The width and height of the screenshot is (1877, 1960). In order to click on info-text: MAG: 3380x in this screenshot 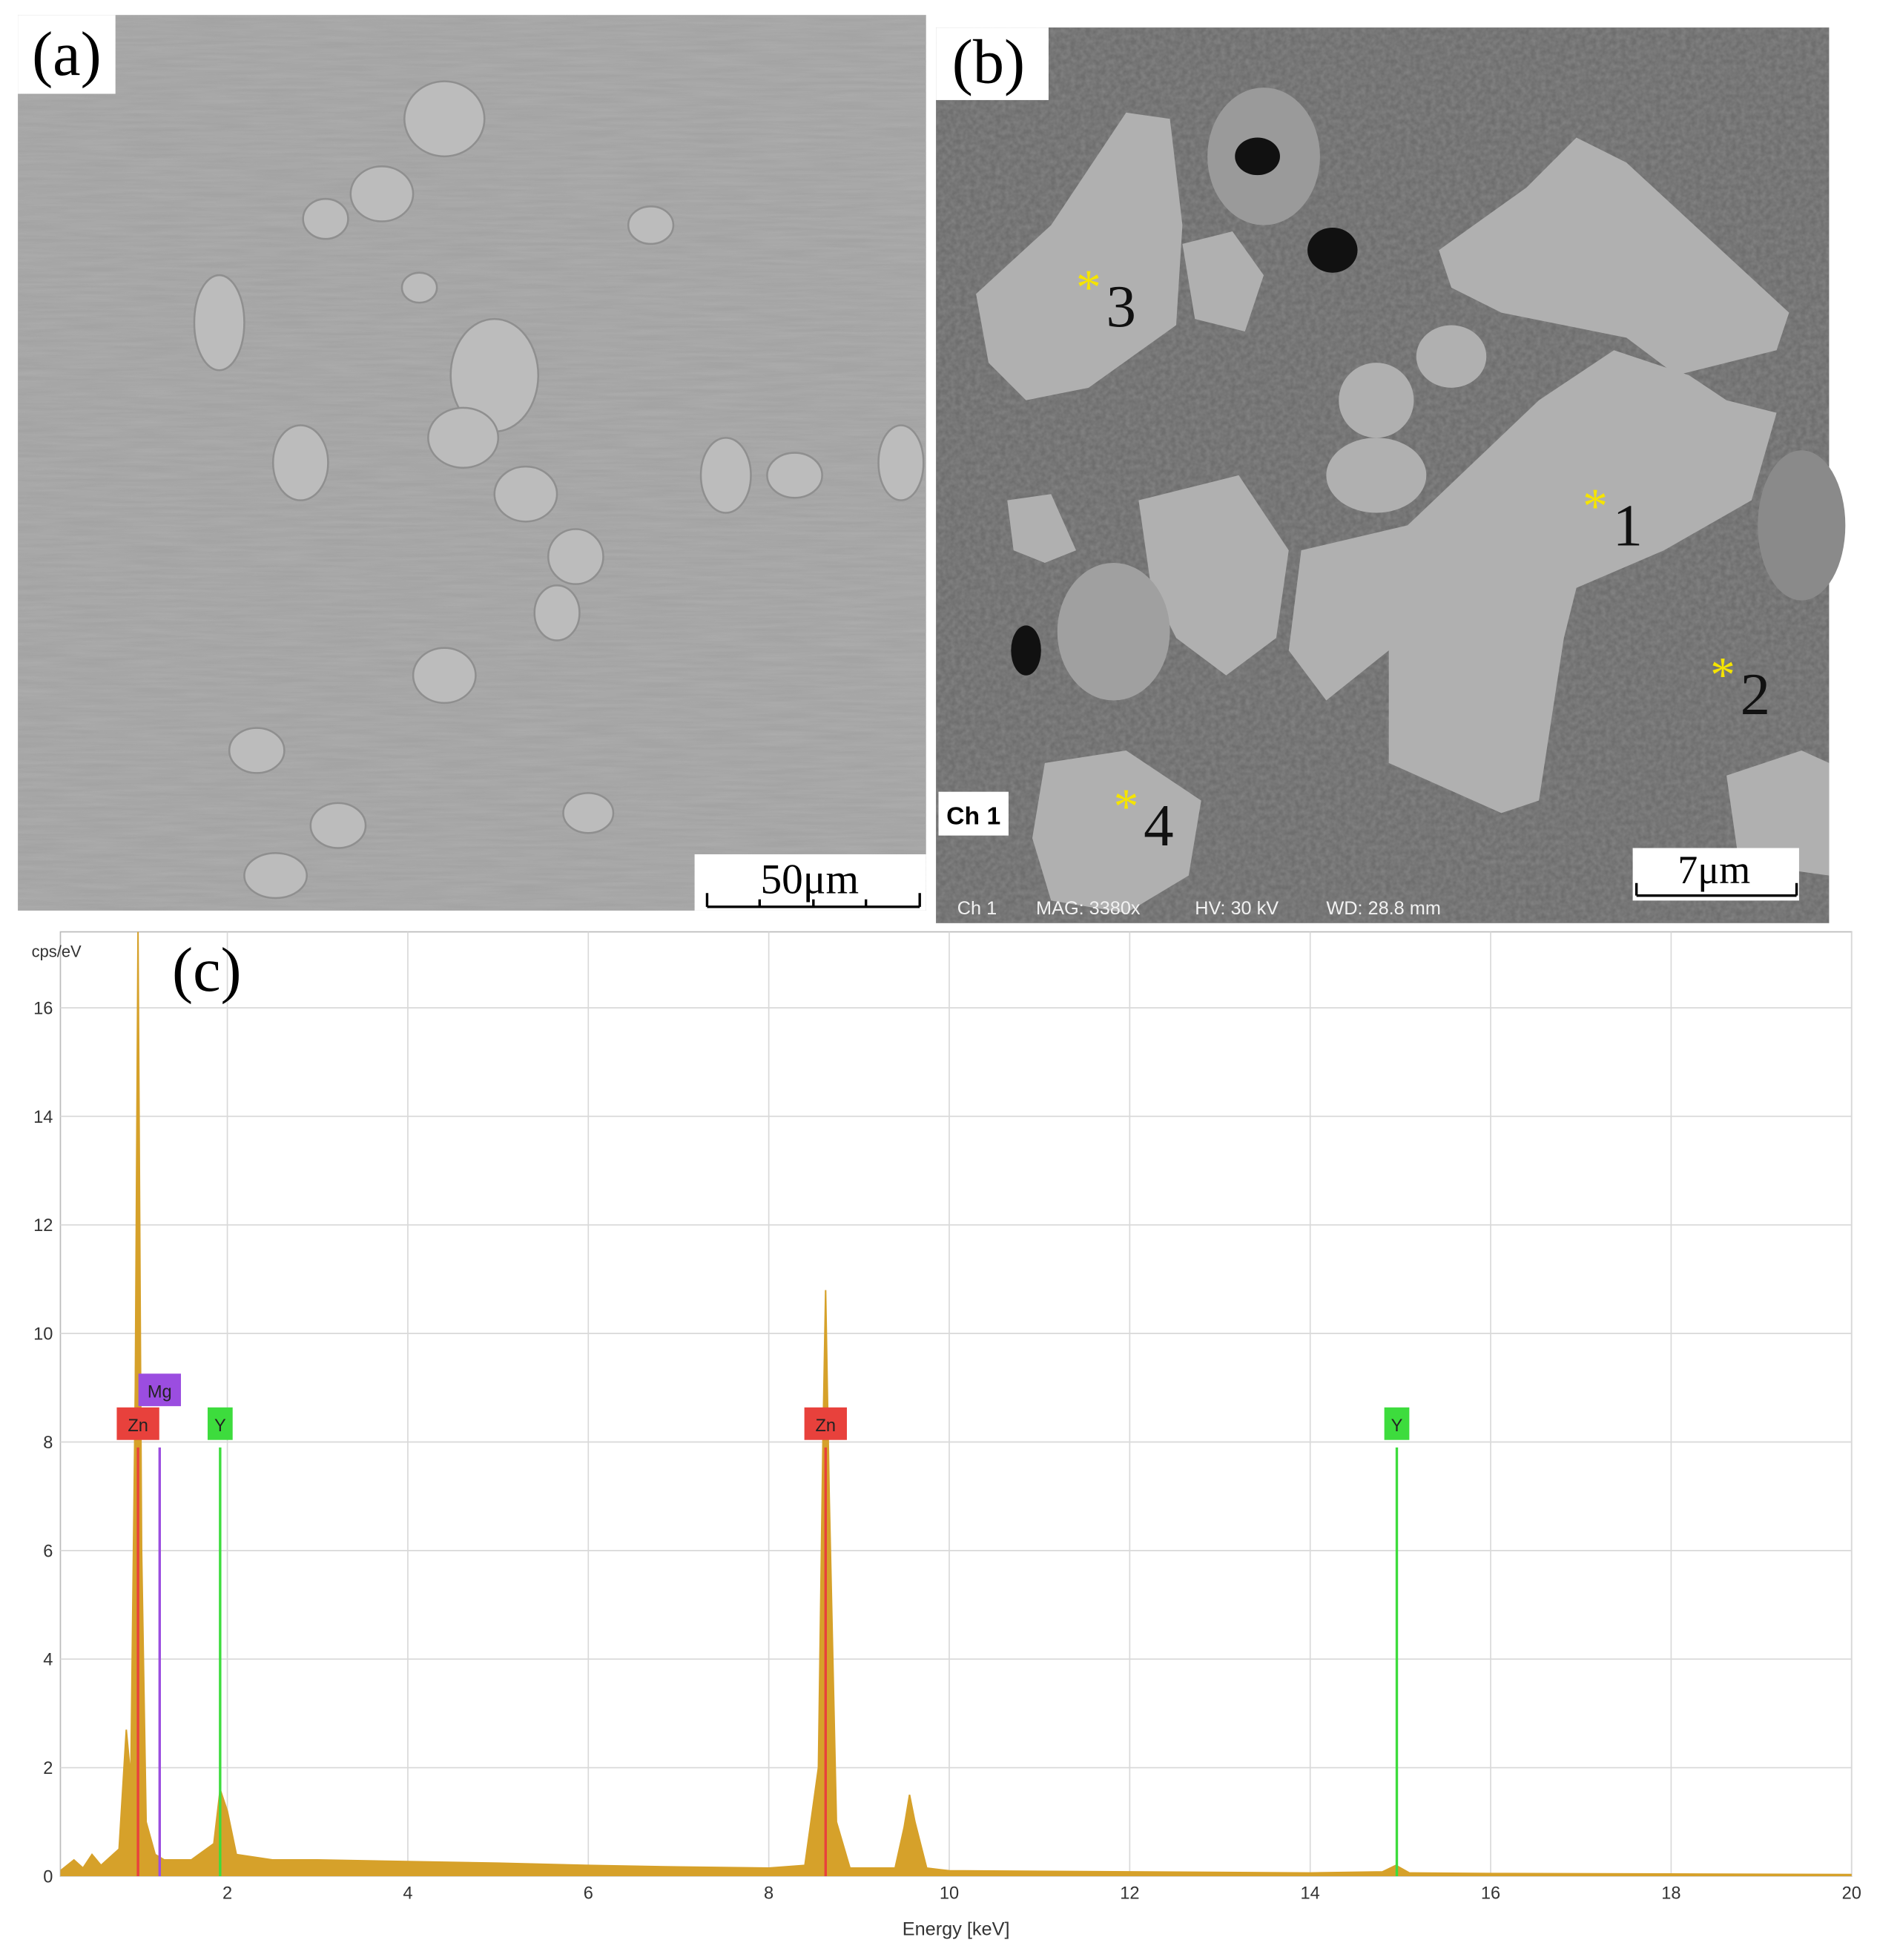, I will do `click(1088, 908)`.